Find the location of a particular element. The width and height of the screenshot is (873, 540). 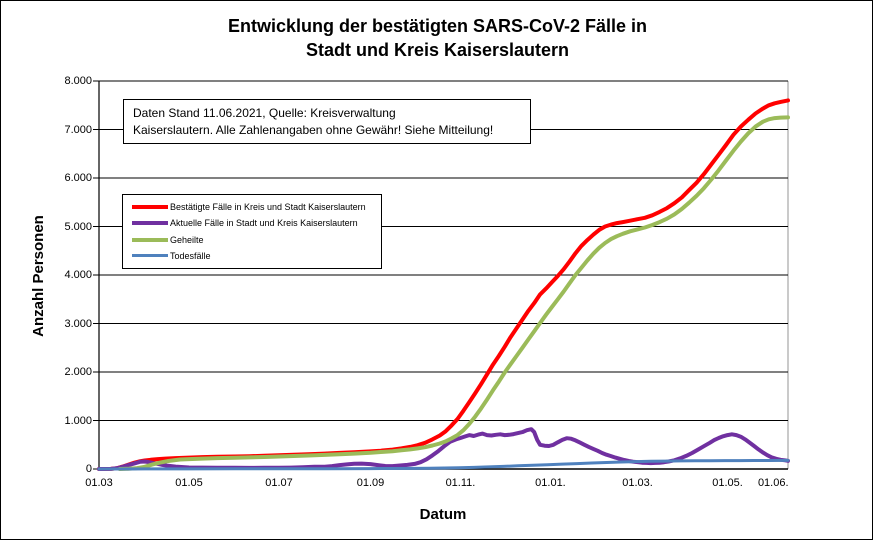

legend-item-todesfaelle: Todesfälle is located at coordinates (252, 256).